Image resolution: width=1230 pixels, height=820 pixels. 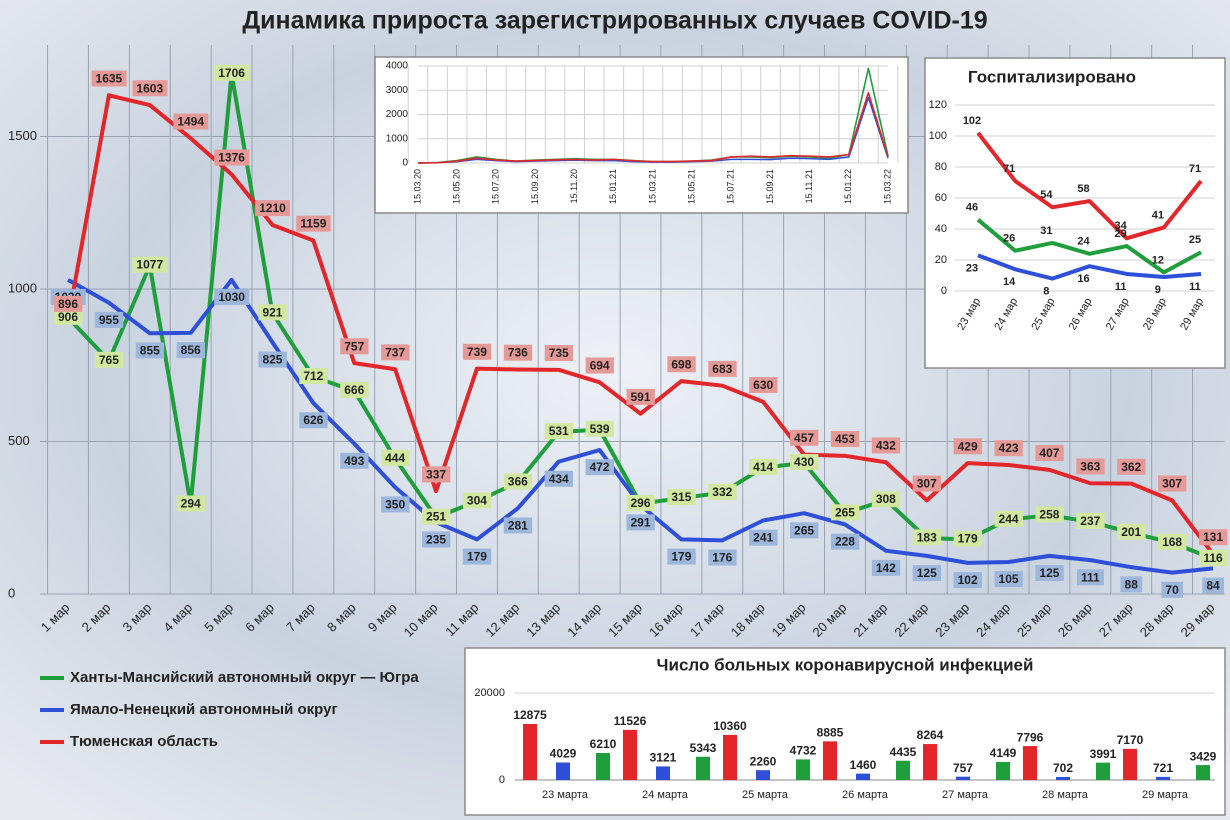 What do you see at coordinates (663, 758) in the screenshot?
I see `data-label: 3121` at bounding box center [663, 758].